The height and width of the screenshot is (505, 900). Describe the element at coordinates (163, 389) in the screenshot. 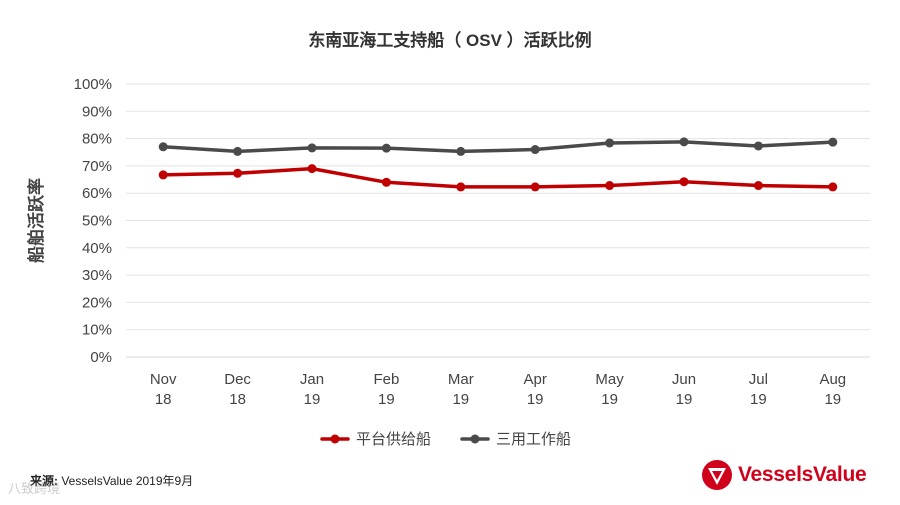

I see `x-tick-label: Nov 18` at that location.